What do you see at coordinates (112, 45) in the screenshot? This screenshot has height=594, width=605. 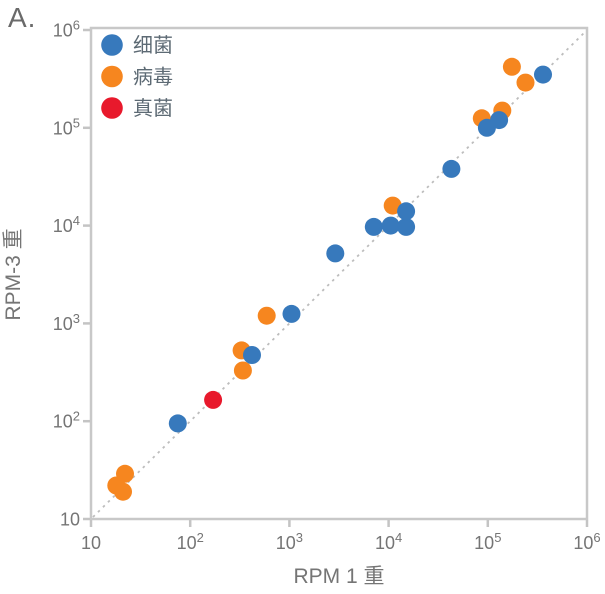 I see `legend-swatch-细菌` at bounding box center [112, 45].